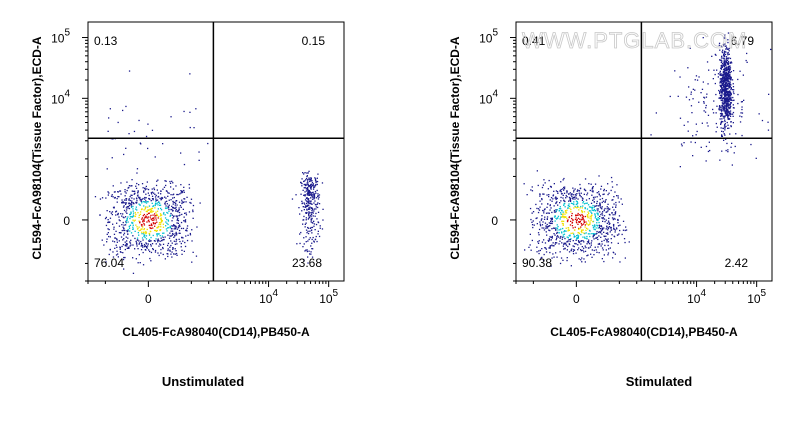  I want to click on watermark-text: WWW.PTGLAB.COM, so click(634, 40).